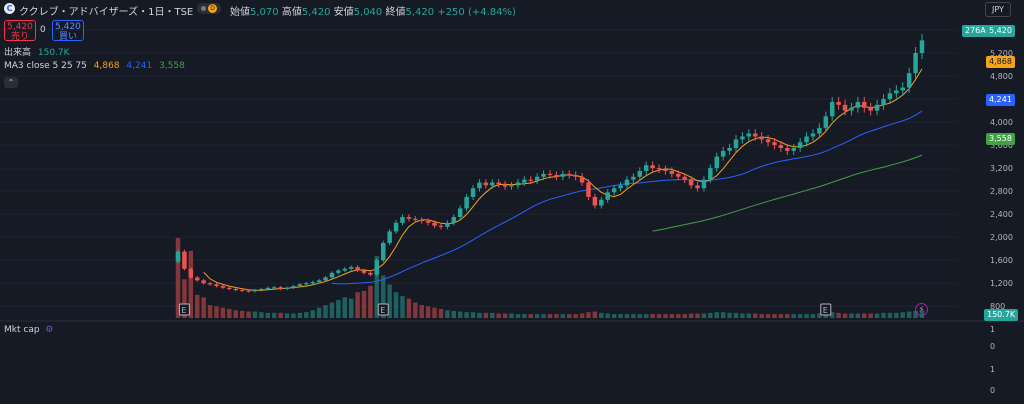 Image resolution: width=1024 pixels, height=404 pixels. What do you see at coordinates (20, 27) in the screenshot?
I see `sell-price: 5,420` at bounding box center [20, 27].